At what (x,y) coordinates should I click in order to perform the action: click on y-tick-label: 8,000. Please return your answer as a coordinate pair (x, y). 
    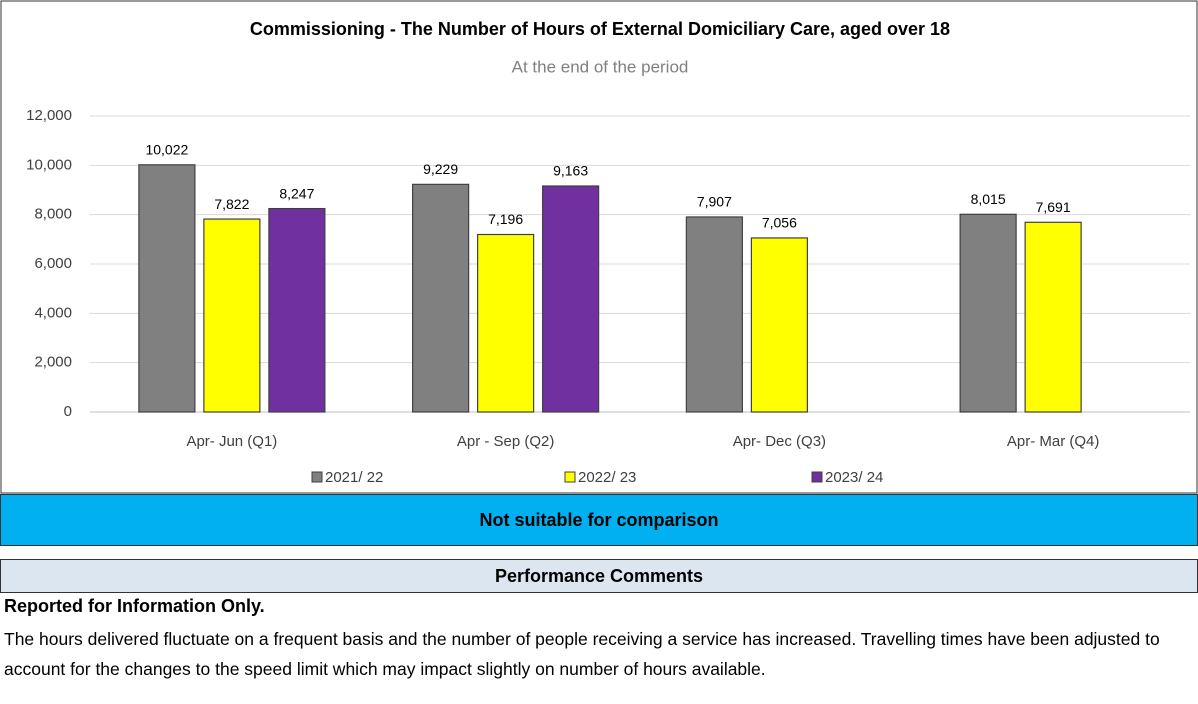
    Looking at the image, I should click on (53, 214).